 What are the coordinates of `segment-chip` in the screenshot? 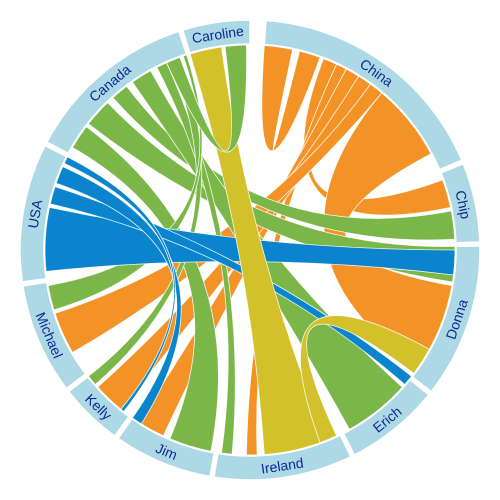 It's located at (460, 203).